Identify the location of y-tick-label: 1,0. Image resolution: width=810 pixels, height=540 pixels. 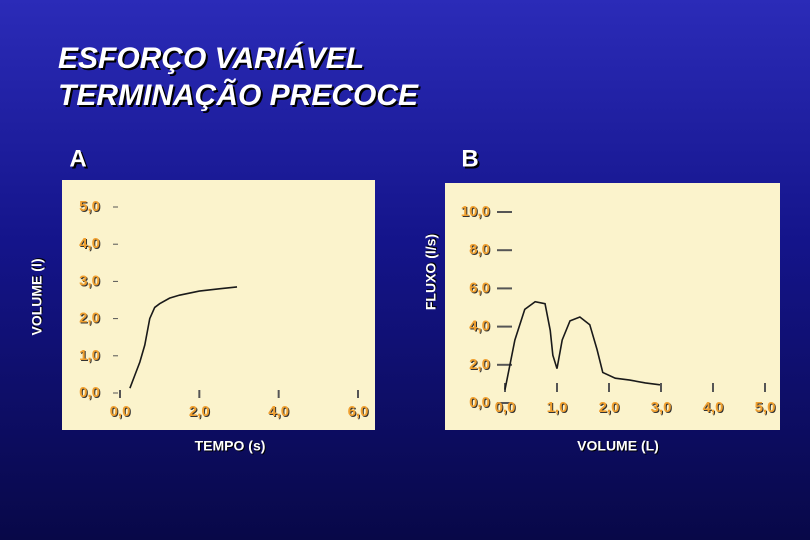
(89, 355).